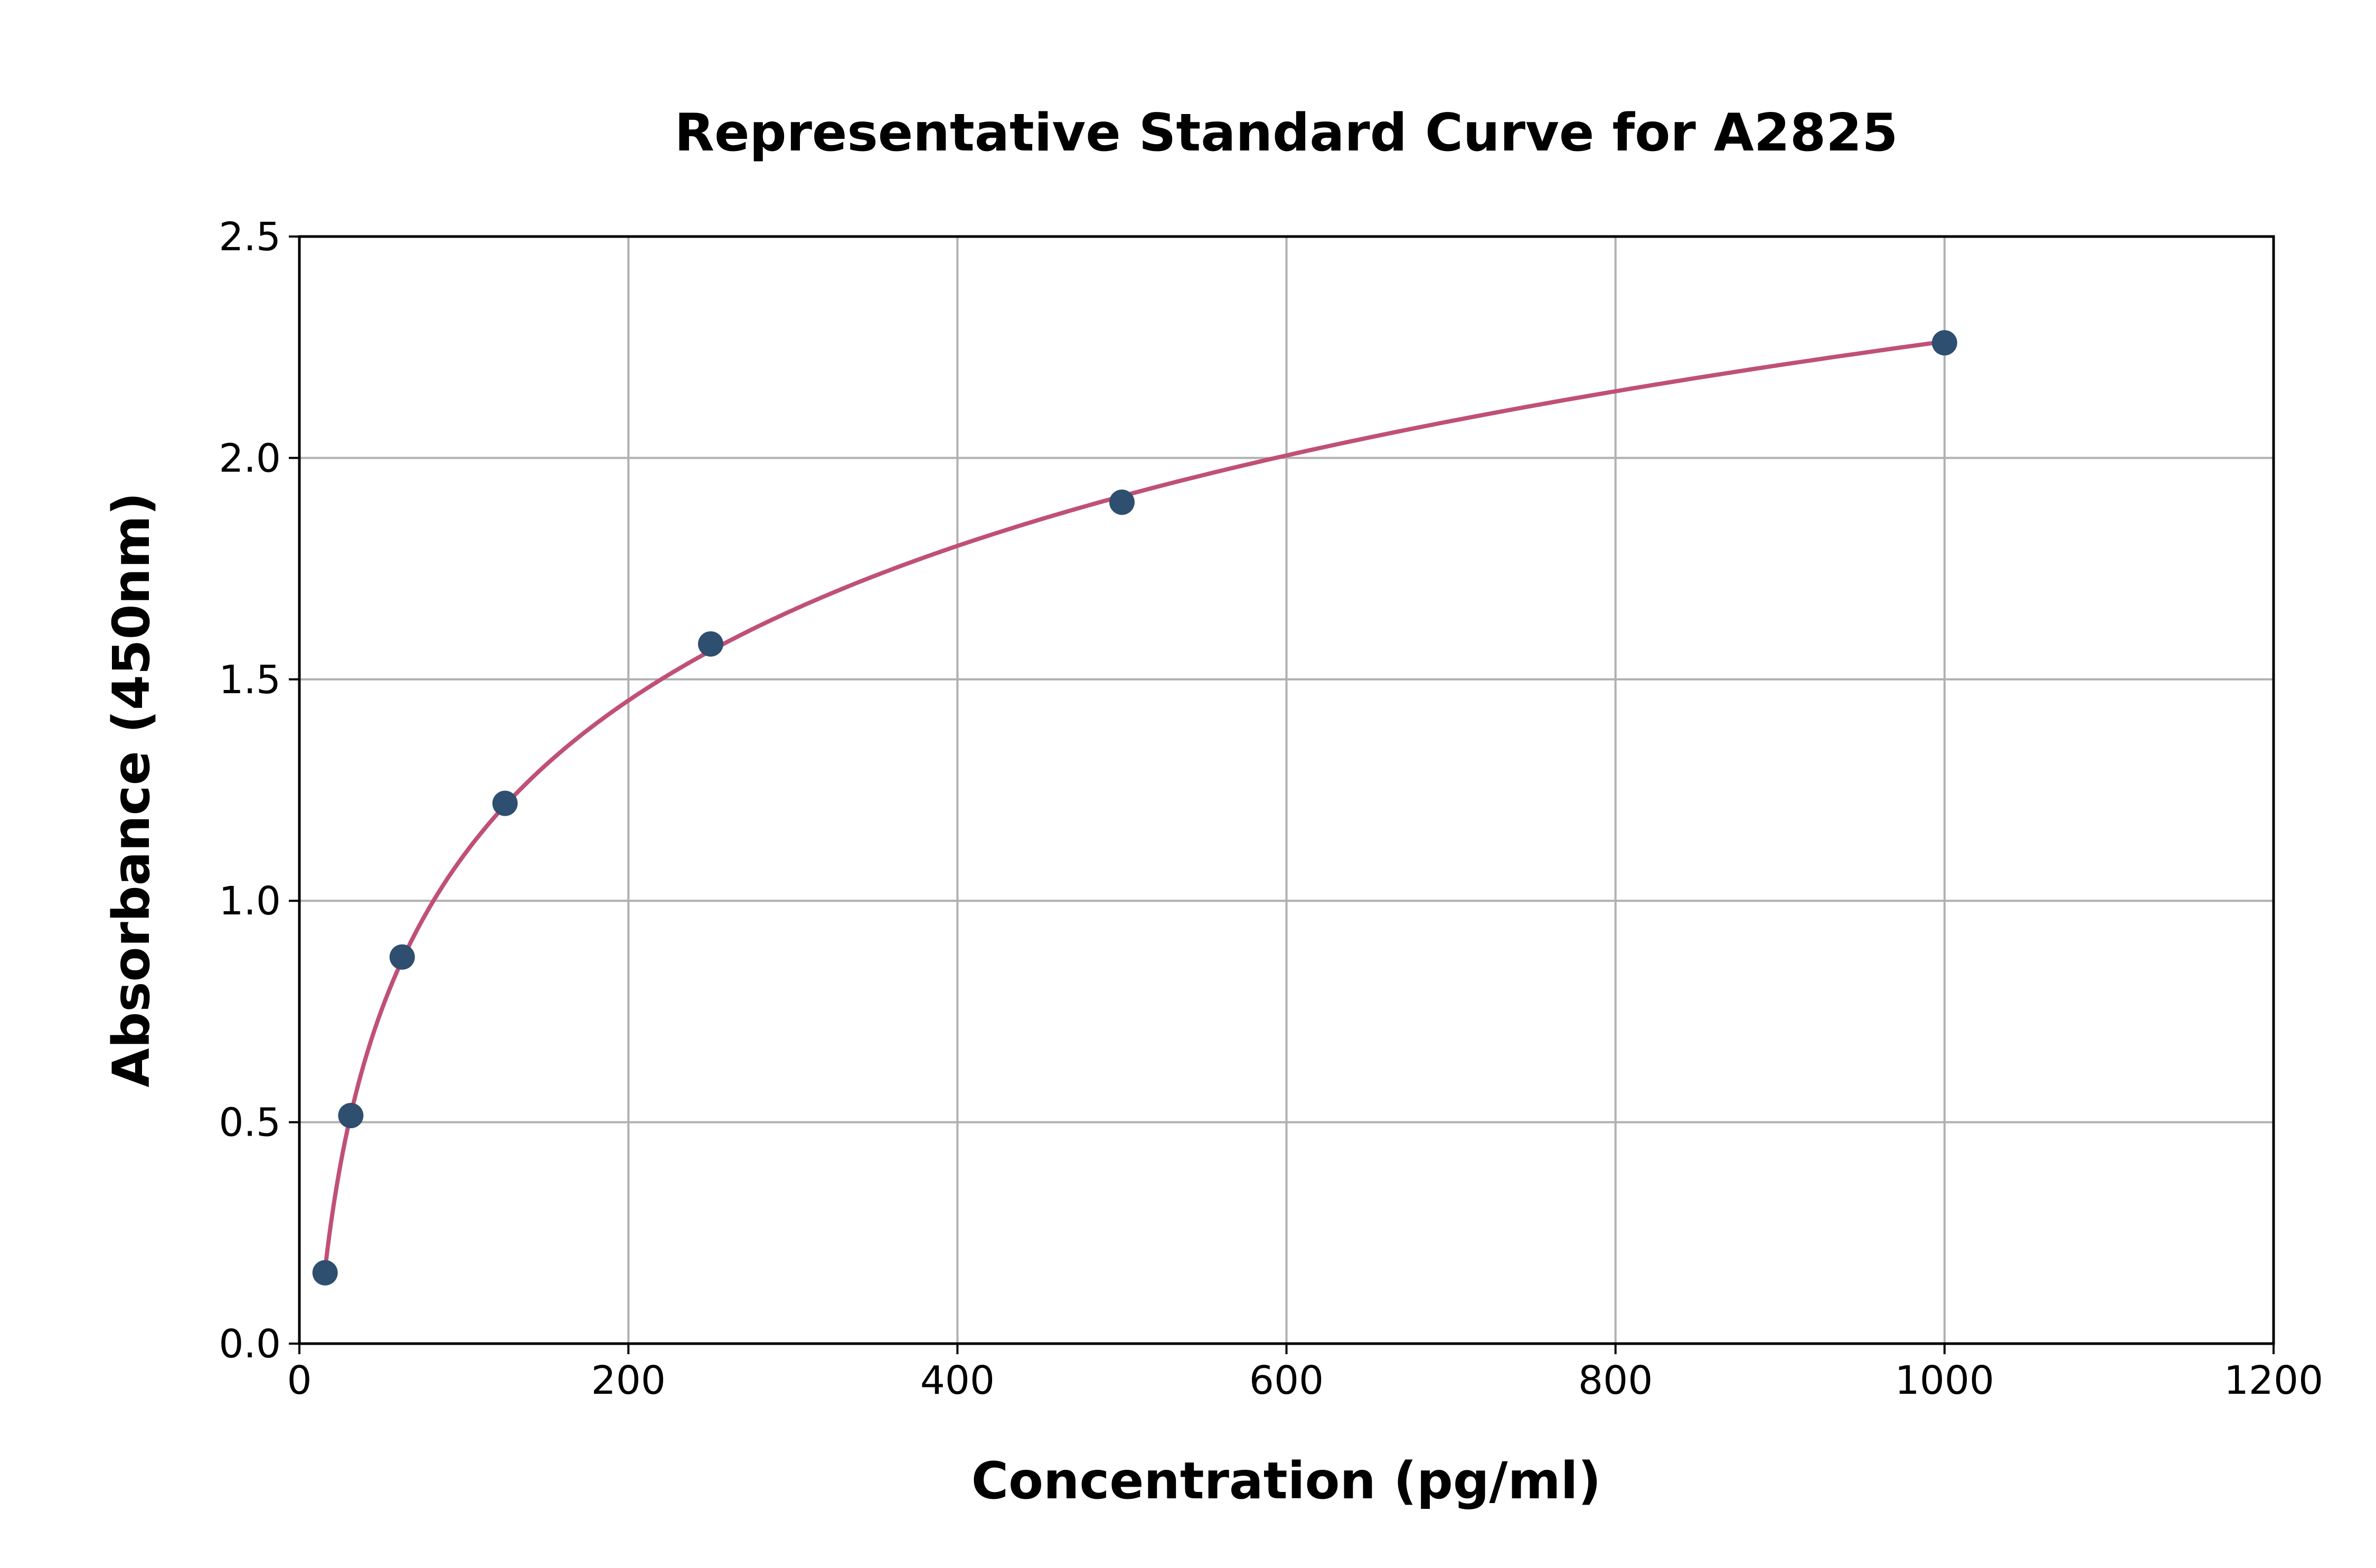 The height and width of the screenshot is (1568, 2376). Describe the element at coordinates (1286, 133) in the screenshot. I see `chart-title: Representative Standard Curve for A2825` at that location.